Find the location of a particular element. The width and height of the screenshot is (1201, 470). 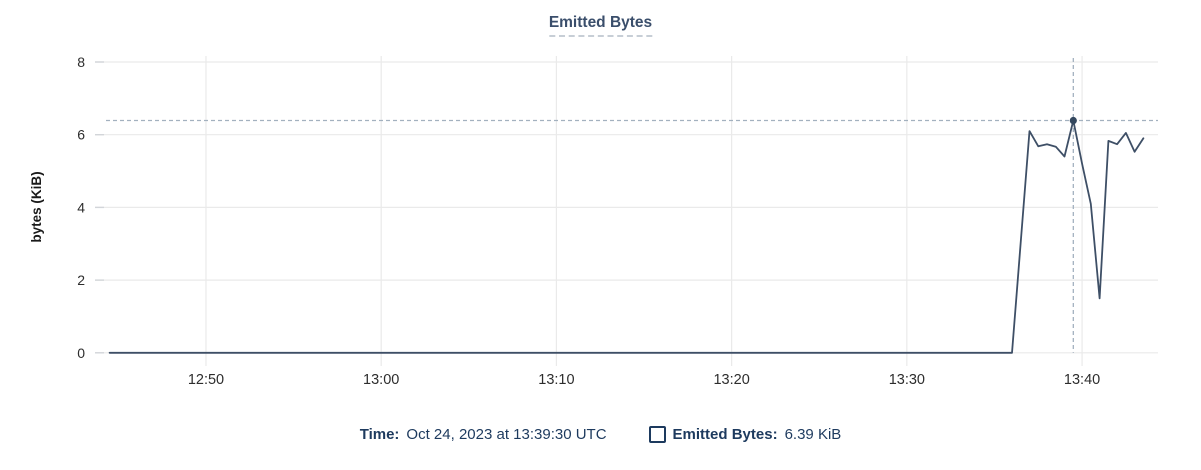

y-tick-label: 8 is located at coordinates (81, 62).